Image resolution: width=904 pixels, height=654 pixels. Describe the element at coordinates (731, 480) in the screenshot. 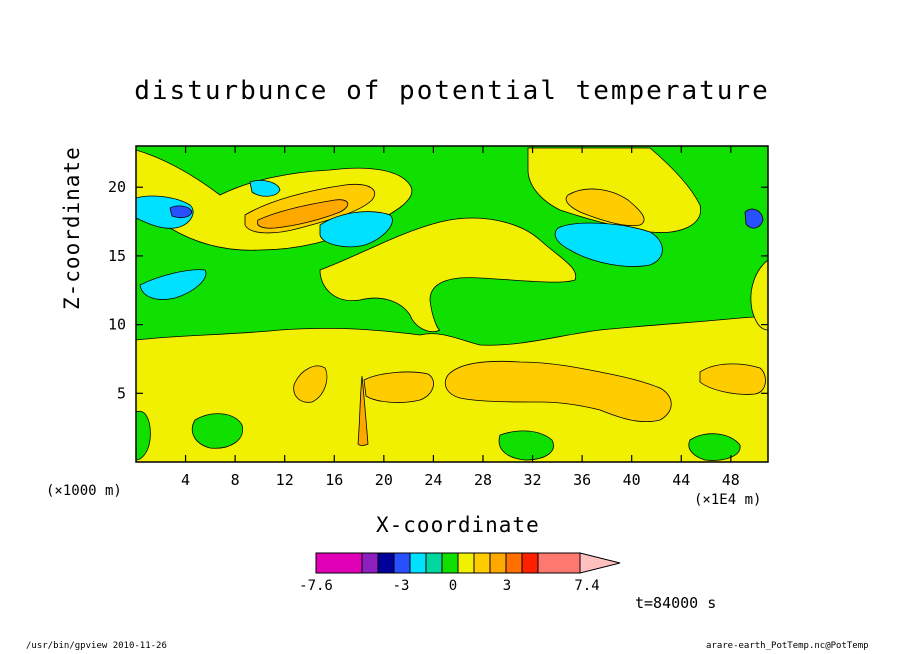

I see `x-tick-label: 48` at that location.